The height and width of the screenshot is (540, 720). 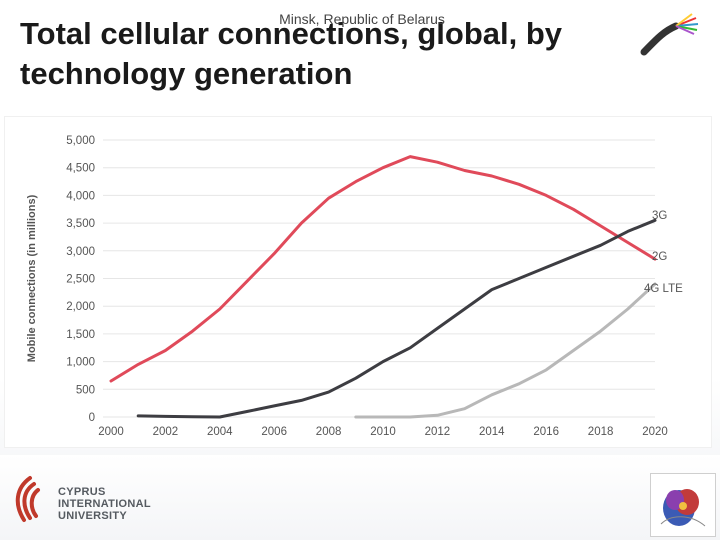 I want to click on location-caption: Minsk, Republic of Belarus, so click(x=362, y=19).